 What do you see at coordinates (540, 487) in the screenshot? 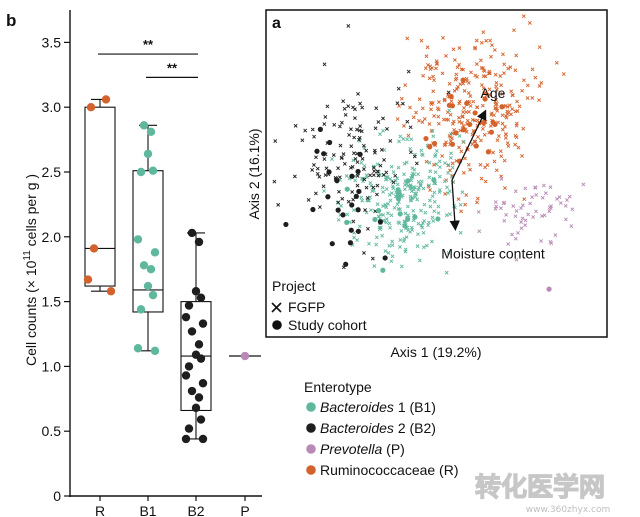
I see `watermark-text: 转化医学网` at bounding box center [540, 487].